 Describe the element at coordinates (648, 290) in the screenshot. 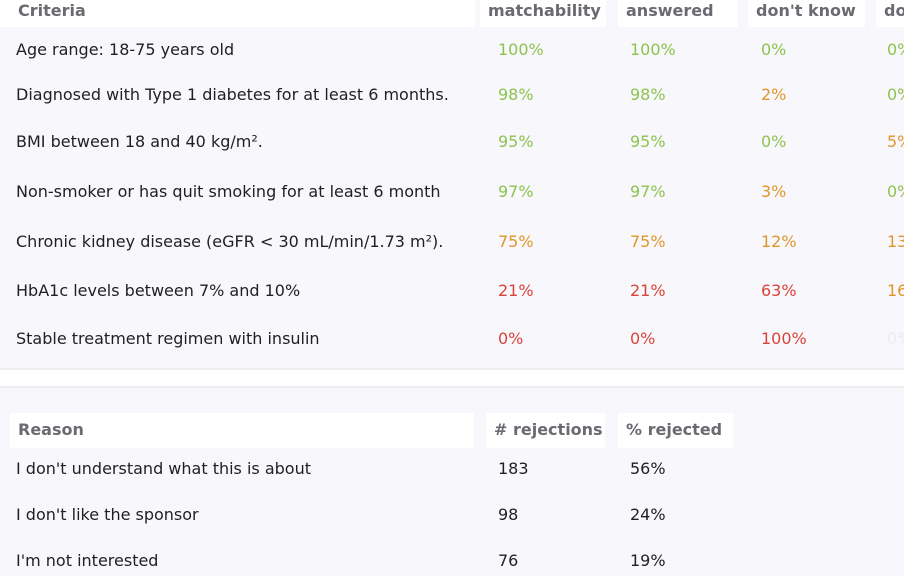

I see `answered-value: 21%` at that location.